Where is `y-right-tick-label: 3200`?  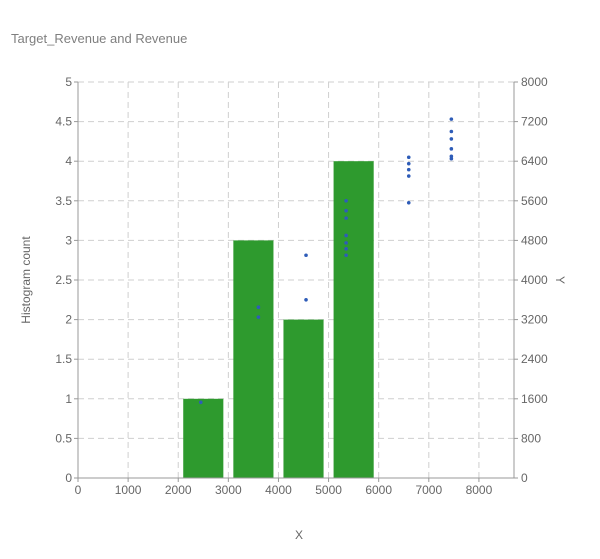
y-right-tick-label: 3200 is located at coordinates (534, 320).